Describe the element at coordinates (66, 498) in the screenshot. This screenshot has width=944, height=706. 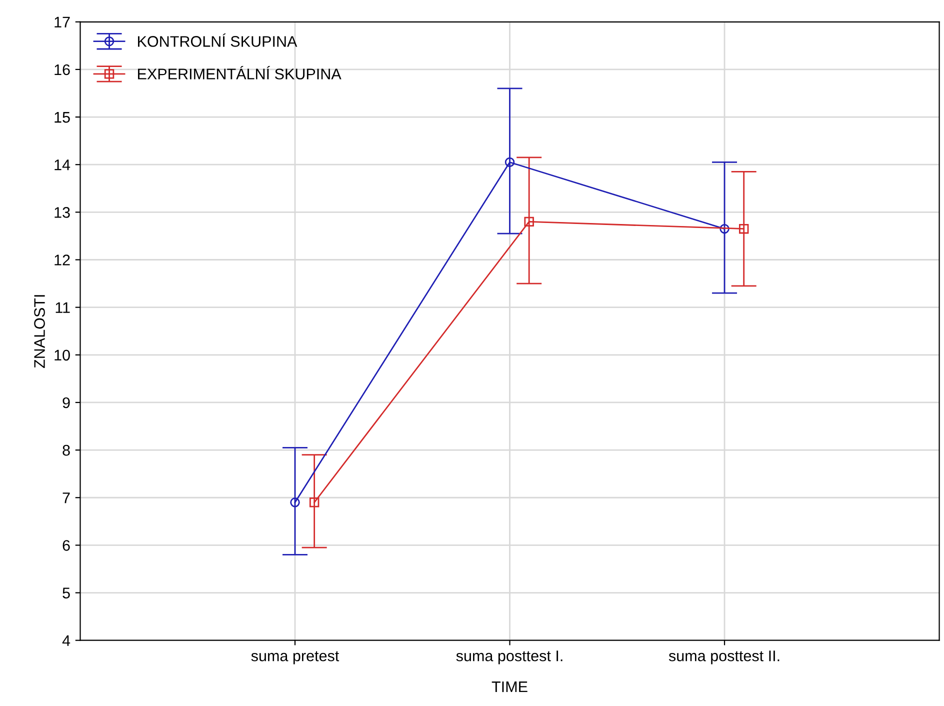
I see `y-tick-label: 7` at that location.